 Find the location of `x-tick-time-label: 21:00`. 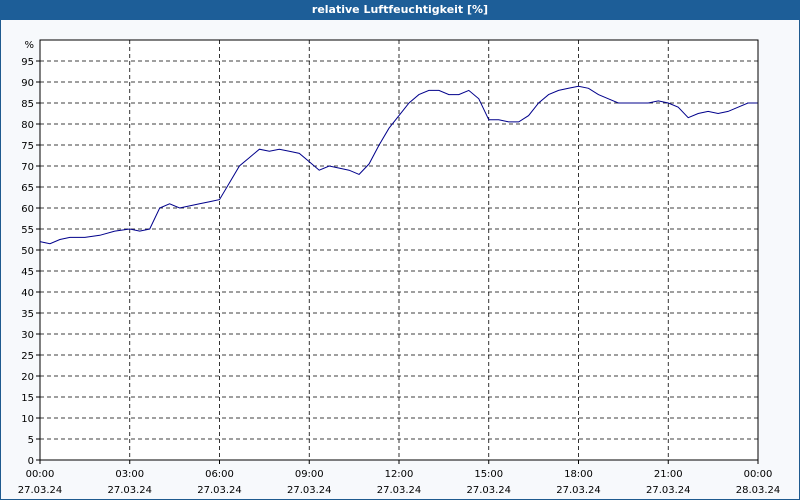

x-tick-time-label: 21:00 is located at coordinates (668, 474).